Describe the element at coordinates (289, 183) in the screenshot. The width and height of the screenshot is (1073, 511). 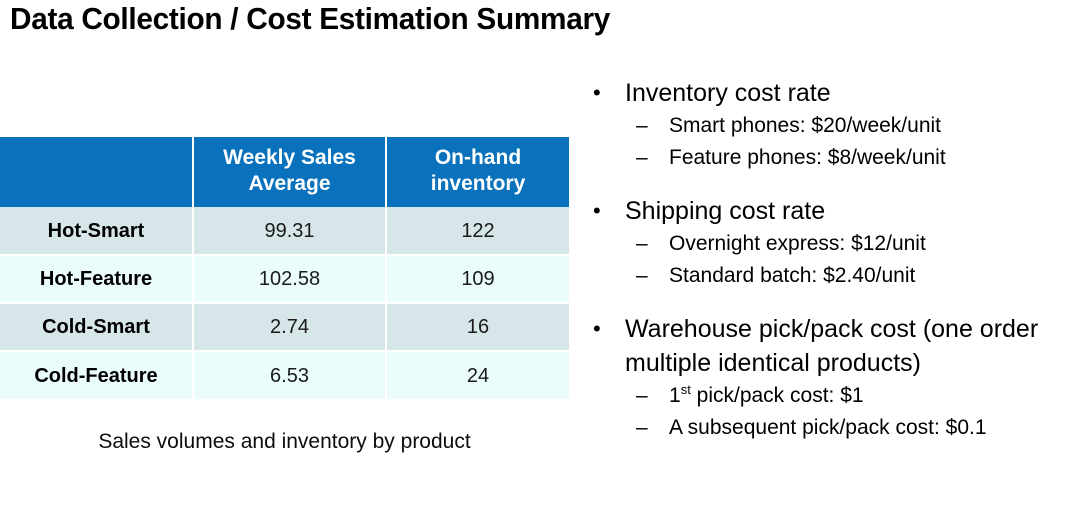
I see `header-line-2: Average` at that location.